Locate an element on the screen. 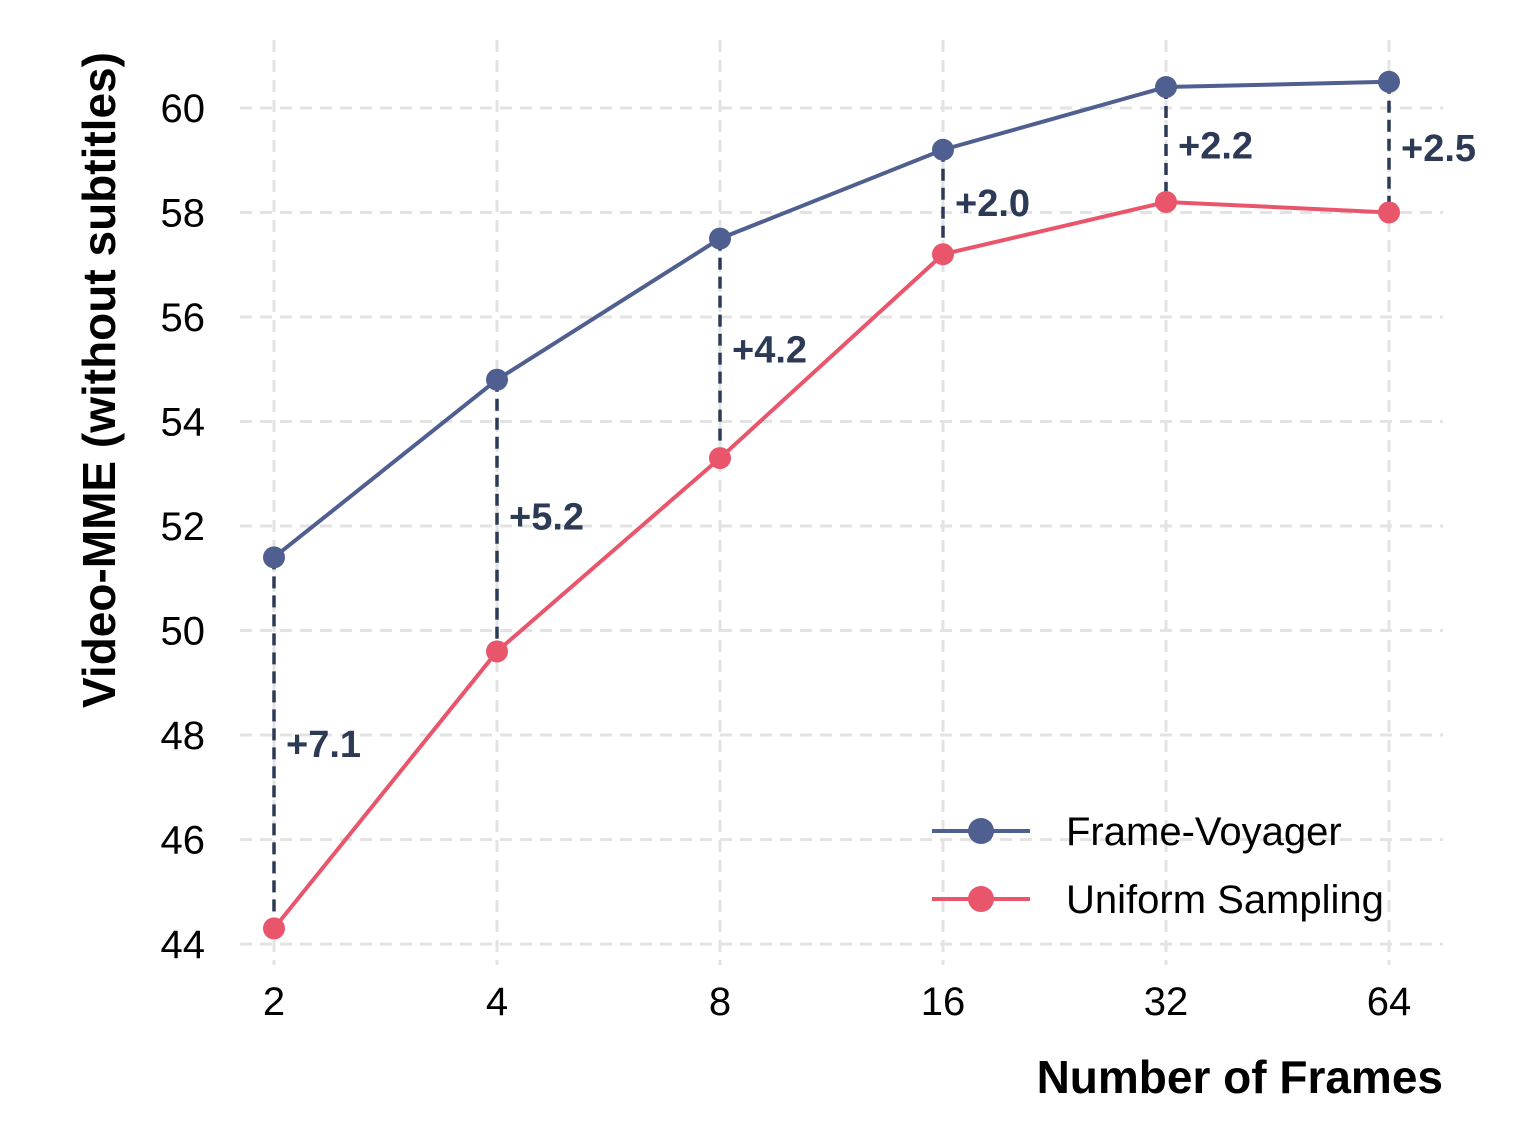  gap-label: +2.2 is located at coordinates (1215, 147).